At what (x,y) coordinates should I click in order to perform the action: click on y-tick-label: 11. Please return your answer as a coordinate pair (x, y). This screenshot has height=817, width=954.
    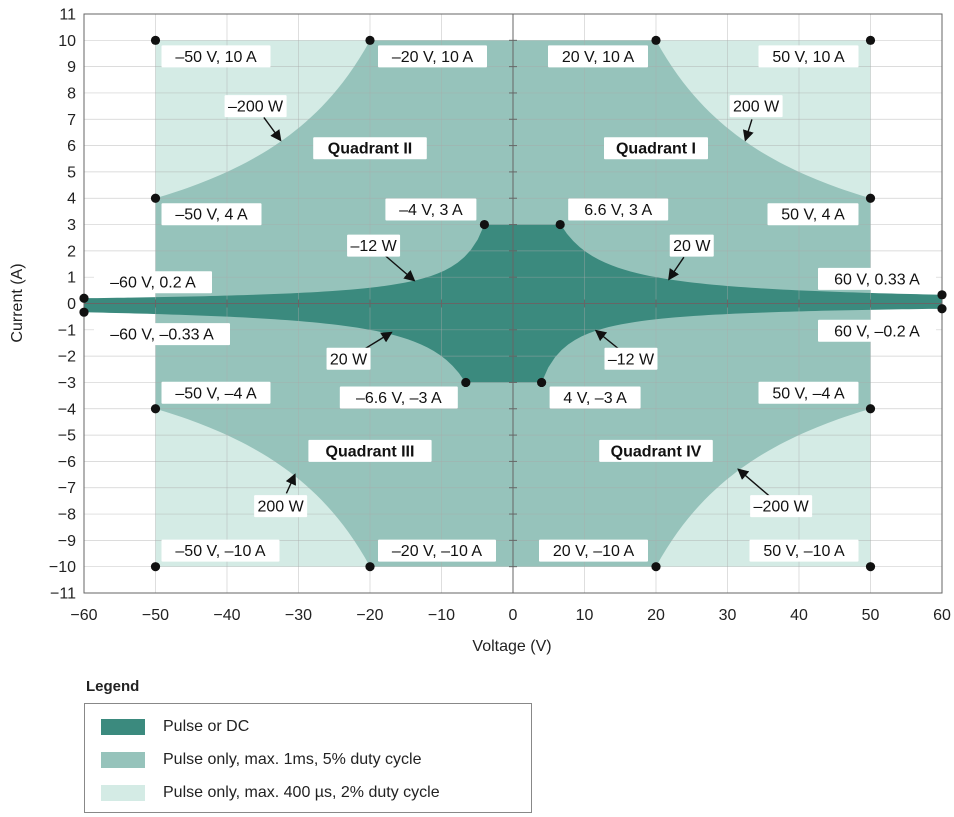
    Looking at the image, I should click on (67, 15).